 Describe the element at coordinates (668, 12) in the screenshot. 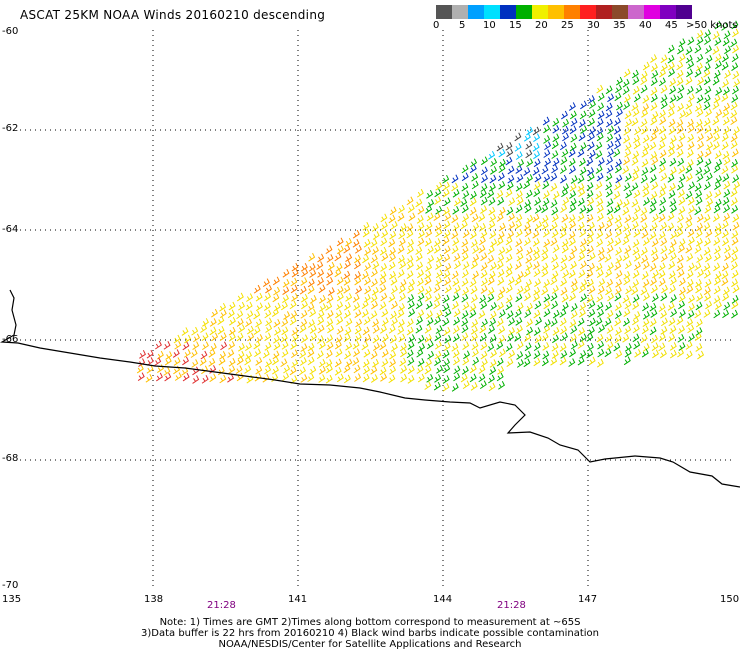

I see `legend-swatch` at that location.